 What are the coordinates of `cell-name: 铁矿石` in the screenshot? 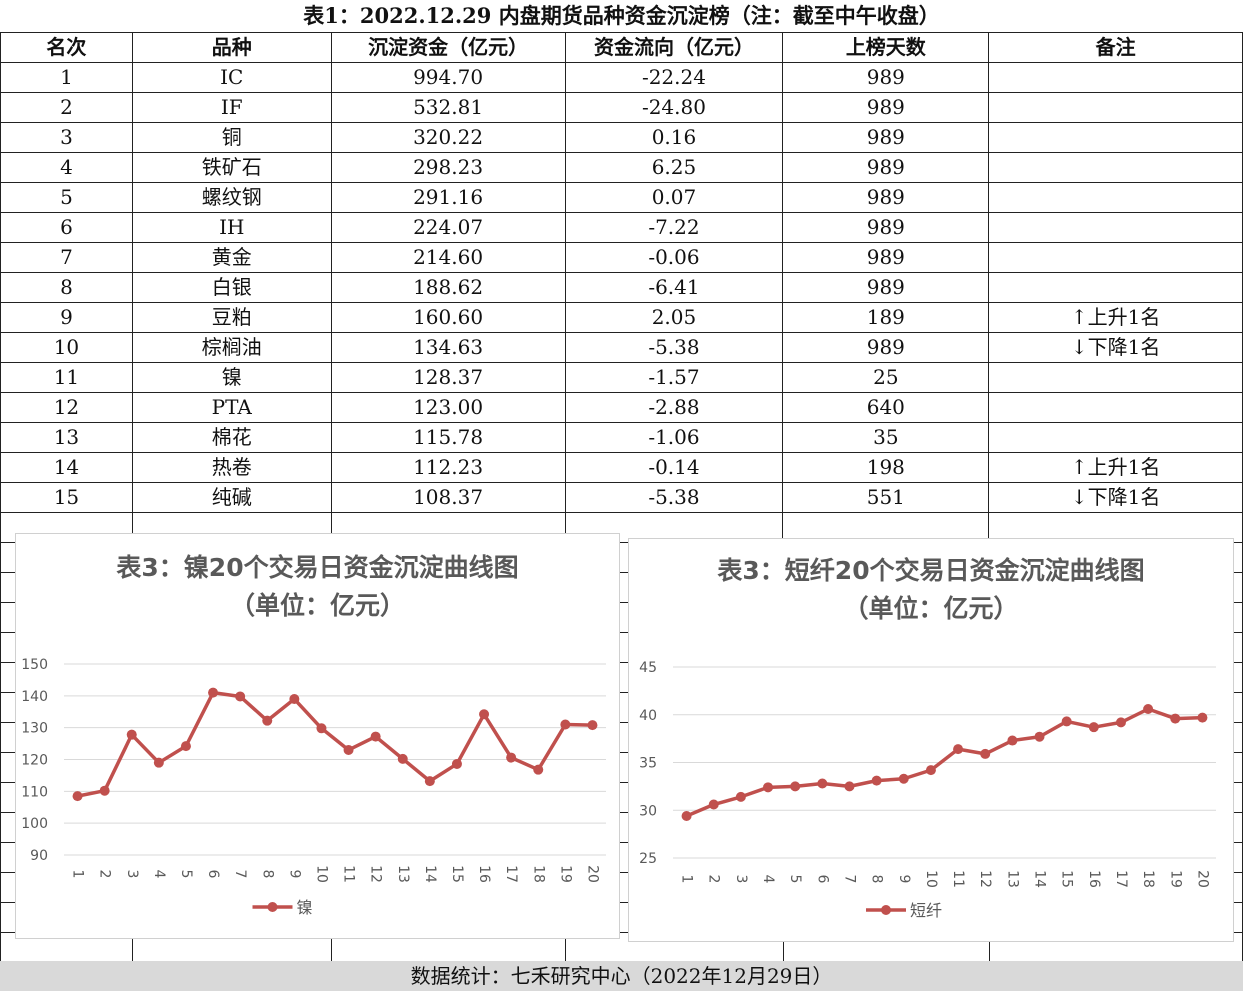 It's located at (231, 167).